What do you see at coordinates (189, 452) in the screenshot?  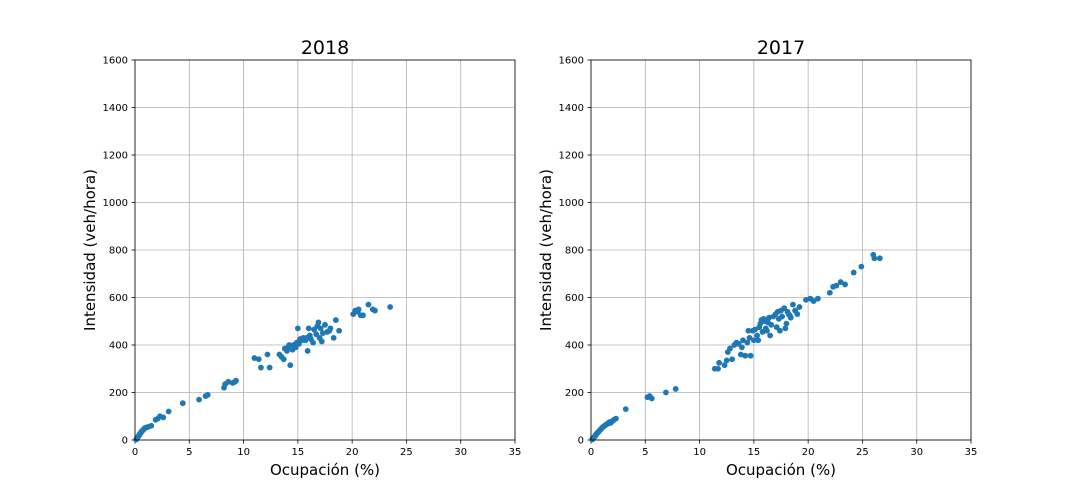 I see `x-tick-label: 5` at bounding box center [189, 452].